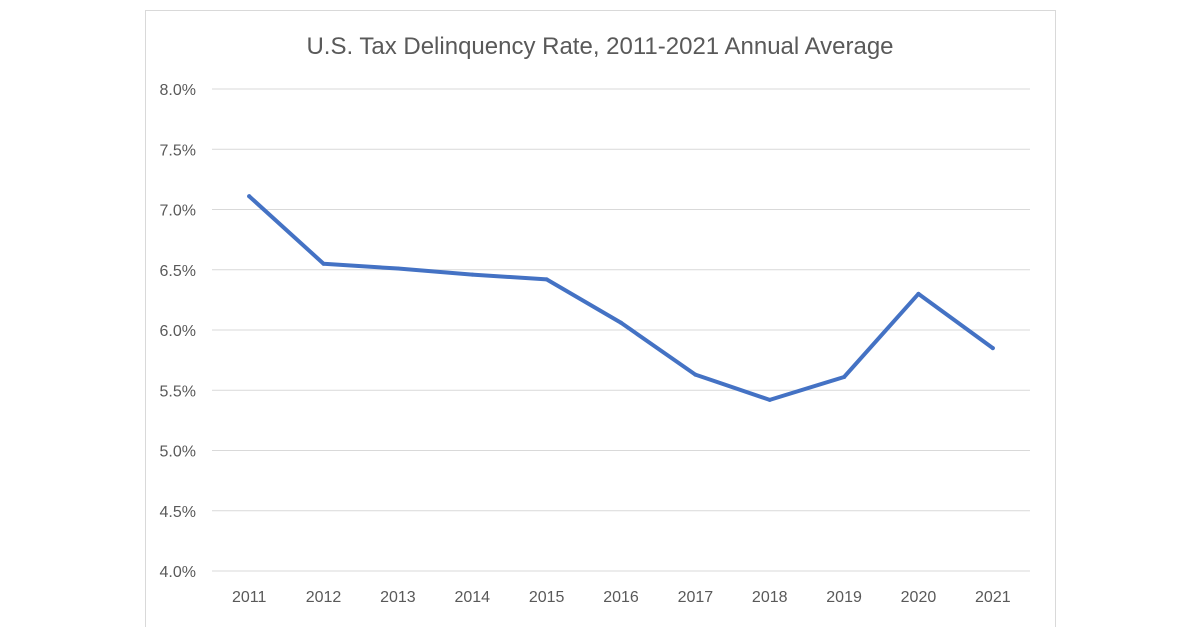 This screenshot has height=627, width=1200. What do you see at coordinates (770, 597) in the screenshot?
I see `x-tick-label: 2018` at bounding box center [770, 597].